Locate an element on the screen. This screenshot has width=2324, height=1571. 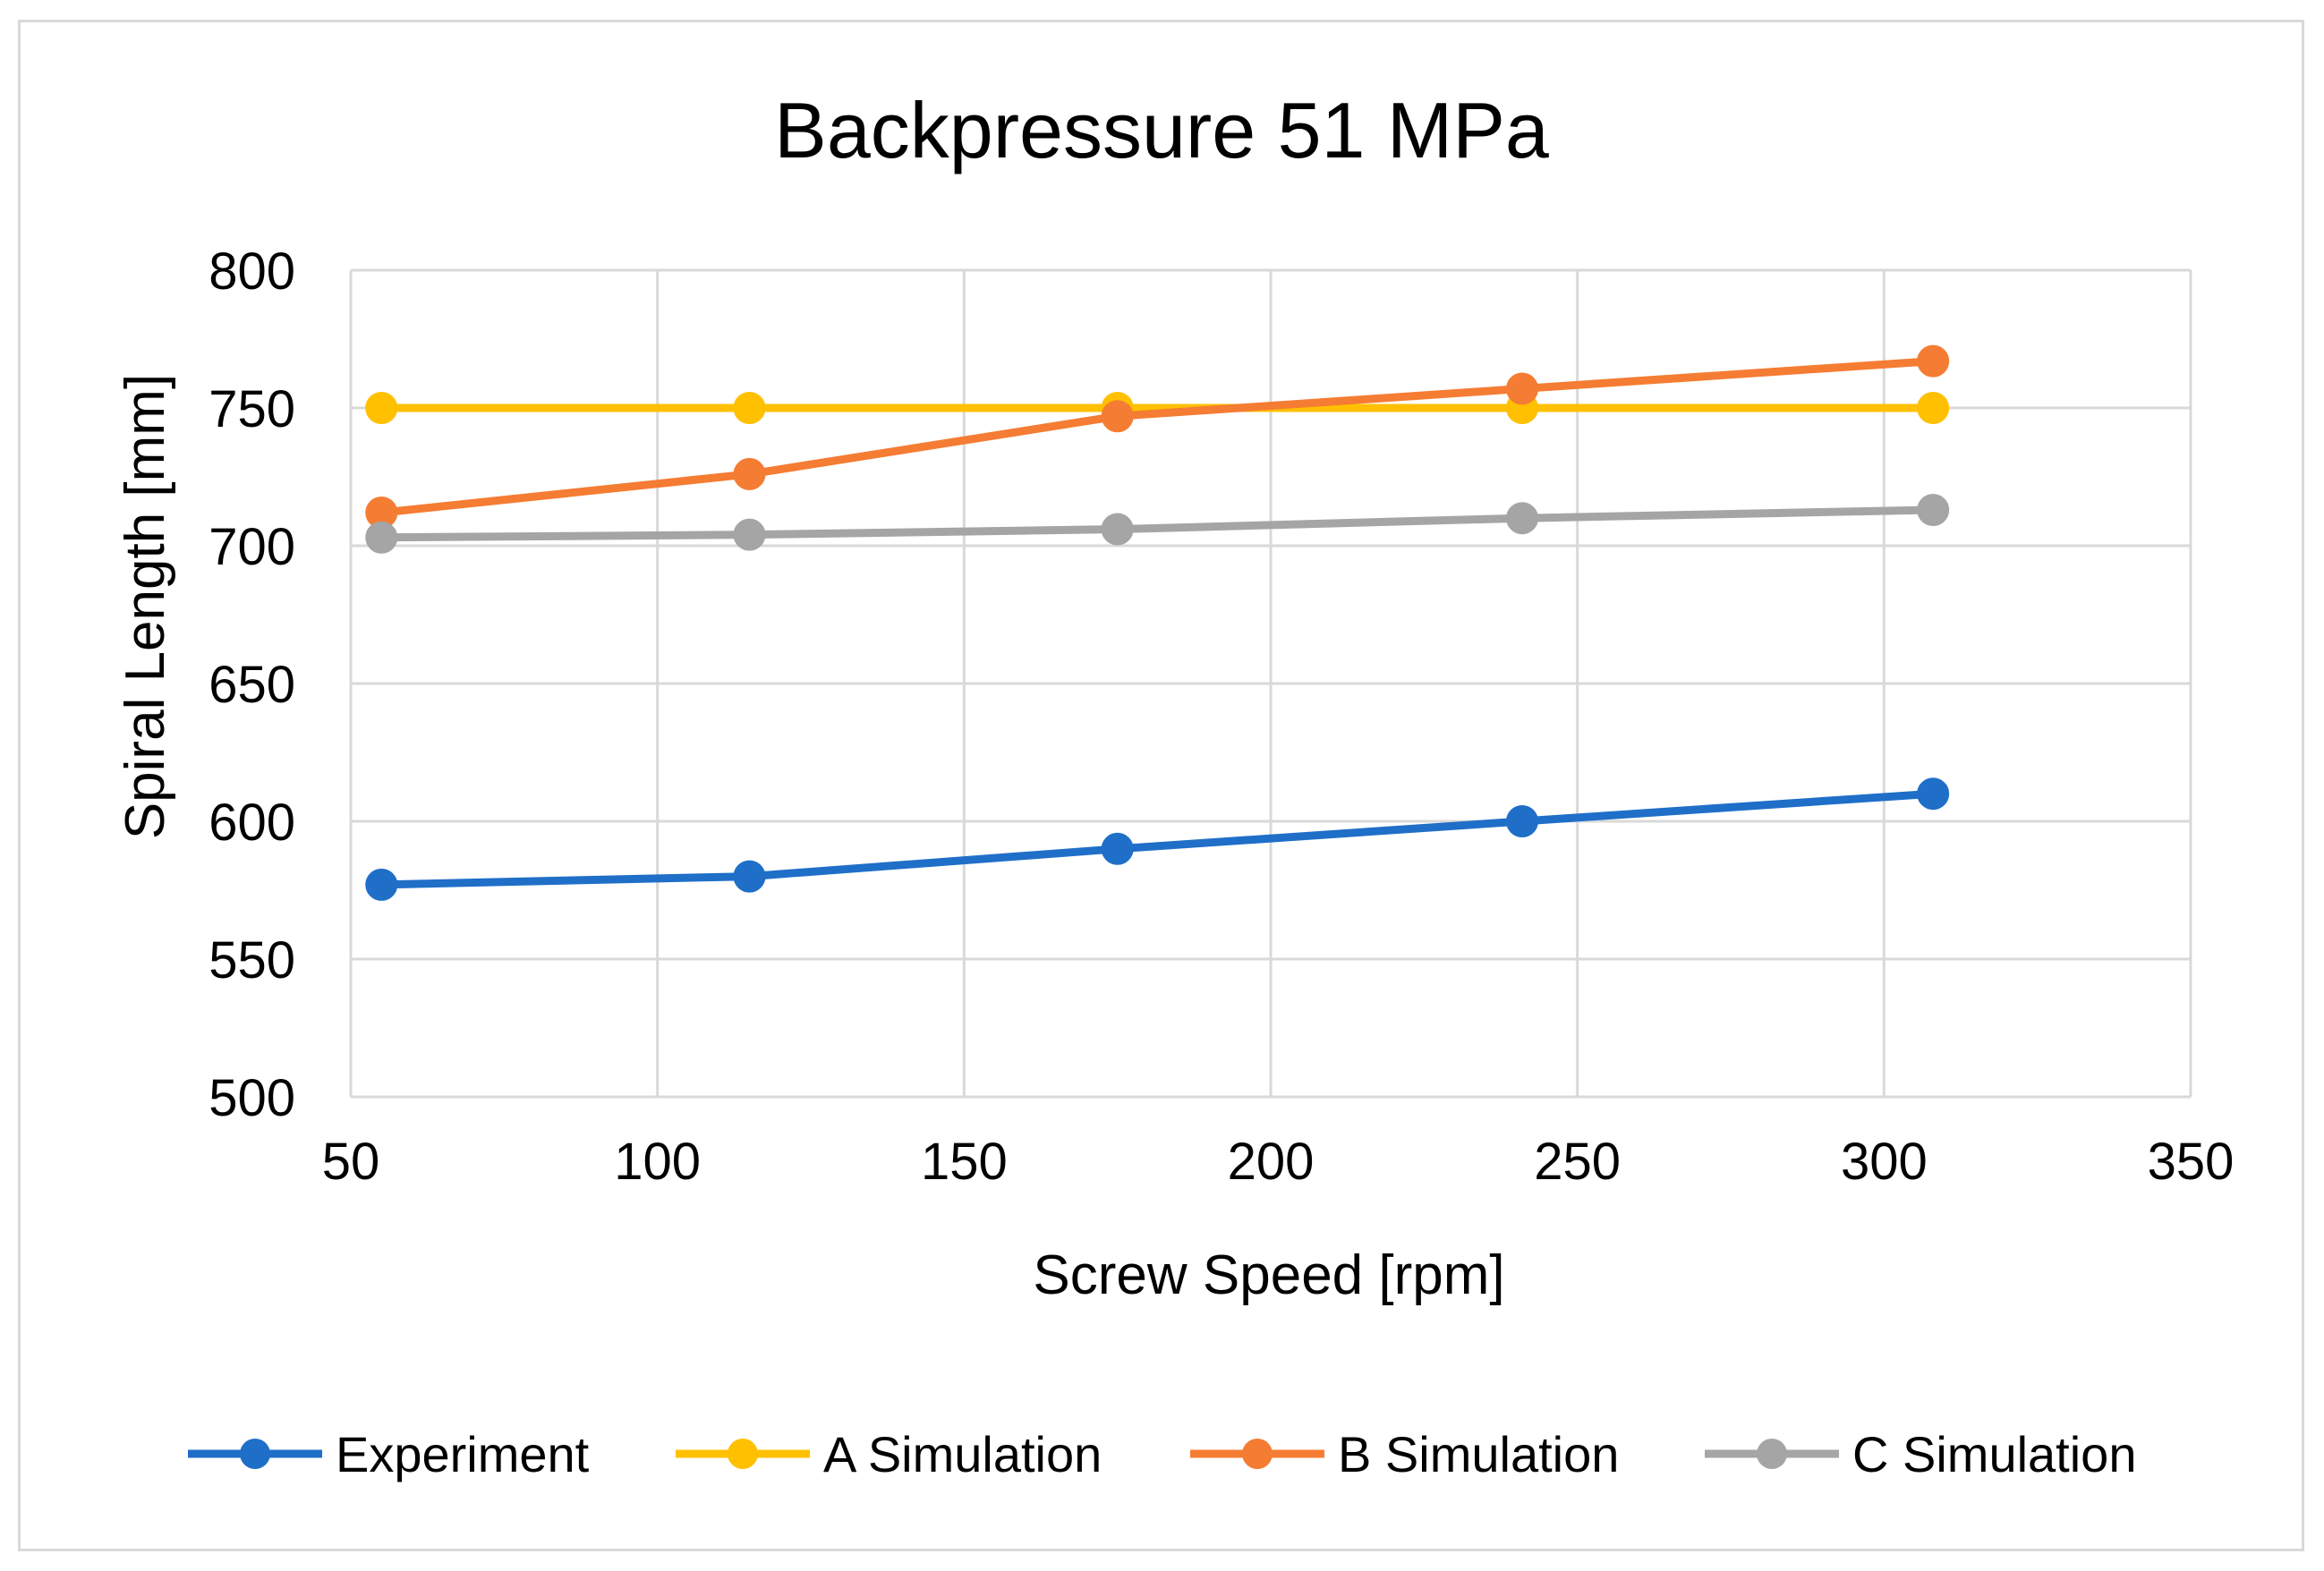
y-tick-label: 750 is located at coordinates (252, 409).